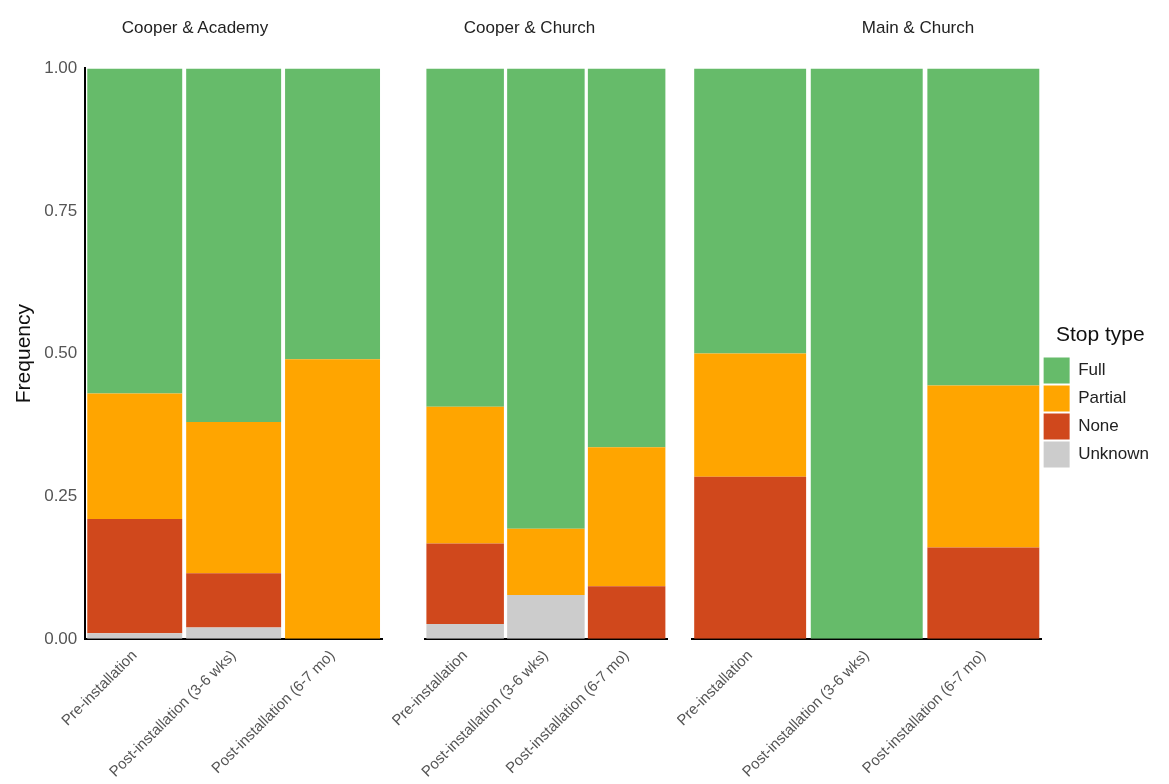 Image resolution: width=1169 pixels, height=784 pixels. What do you see at coordinates (61, 638) in the screenshot?
I see `y-tick-label: 0.00` at bounding box center [61, 638].